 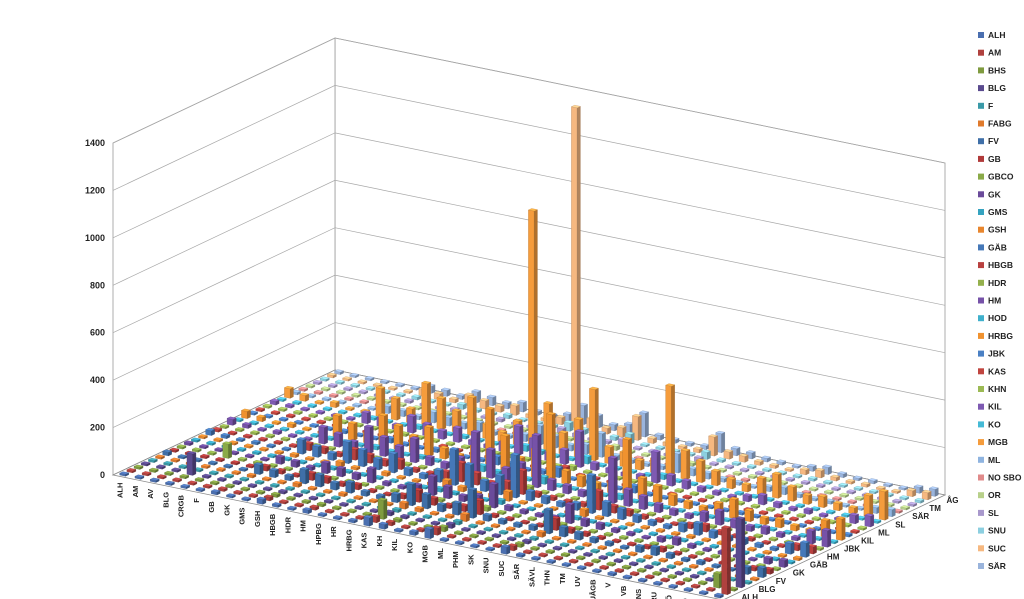 I want to click on x-category-label: SUC, so click(x=501, y=568).